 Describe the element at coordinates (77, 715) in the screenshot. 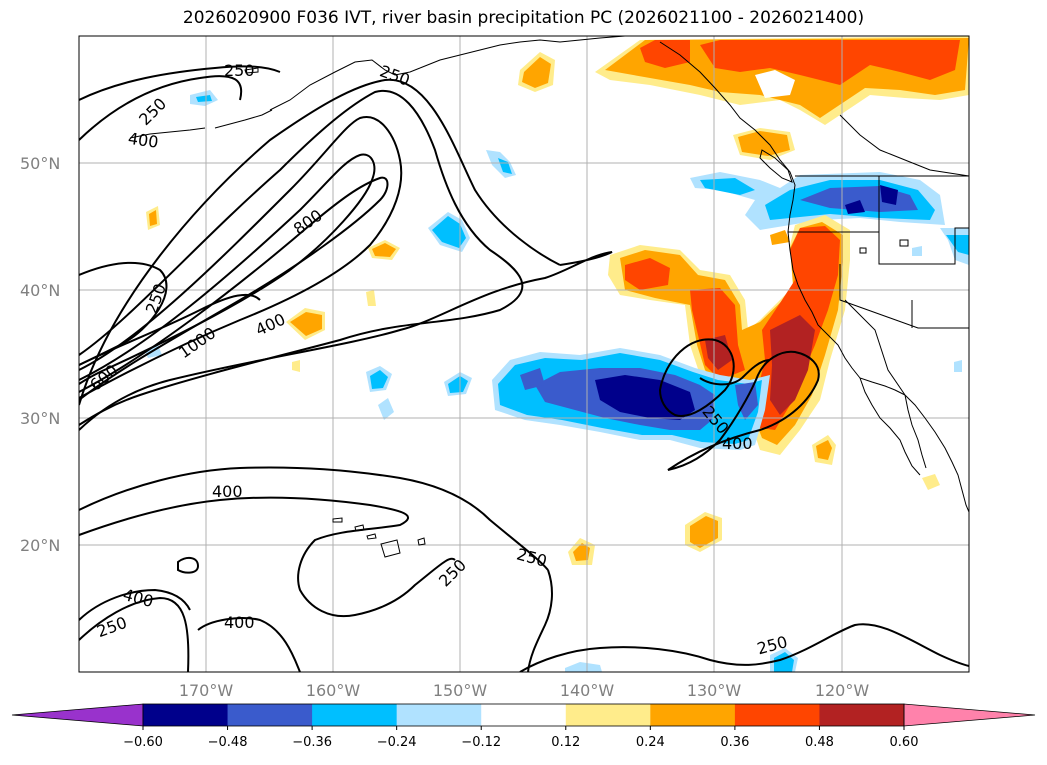

I see `colorbar-extend-low` at that location.